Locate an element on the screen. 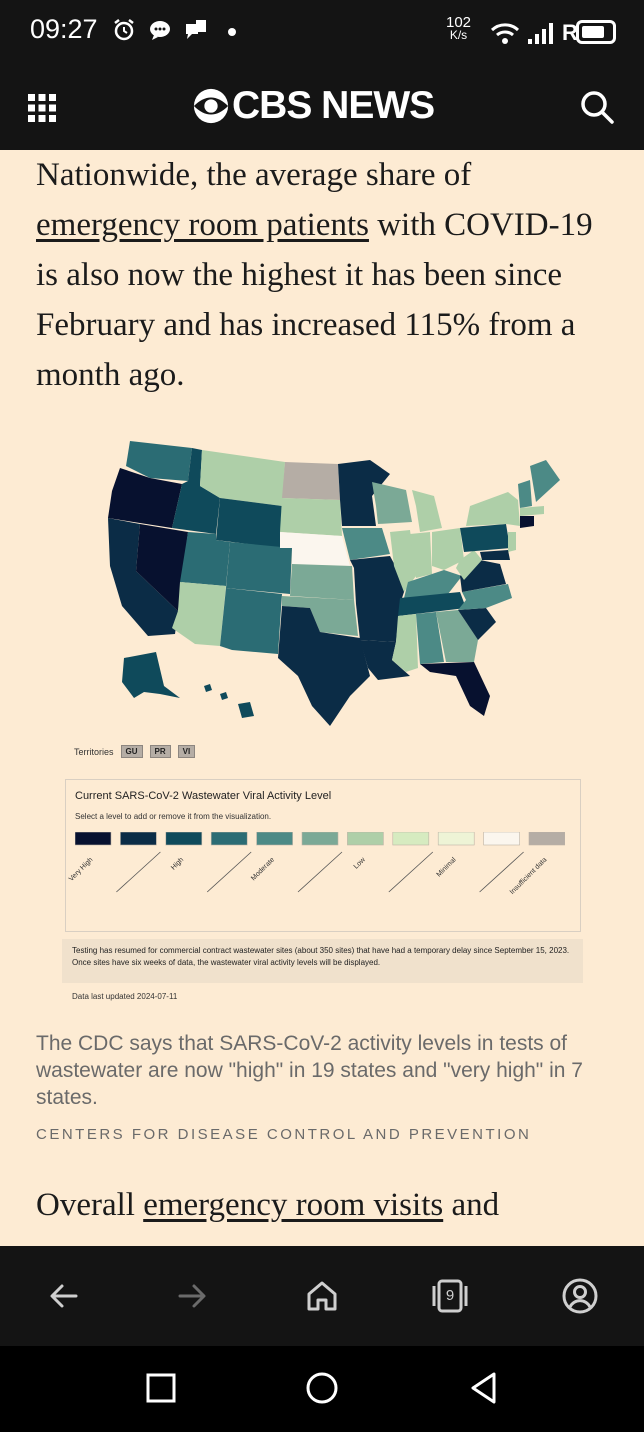 The width and height of the screenshot is (644, 1432). back-arrow-icon is located at coordinates (64, 1296).